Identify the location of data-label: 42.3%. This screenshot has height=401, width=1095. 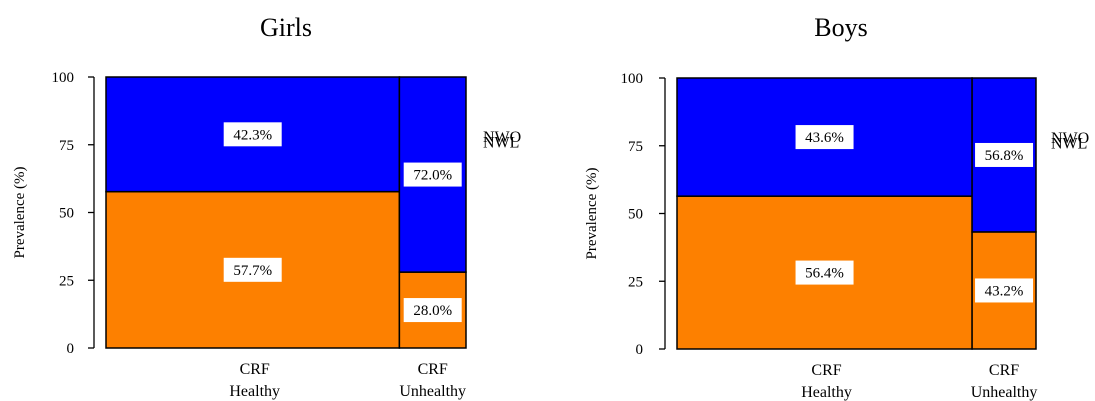
(252, 135).